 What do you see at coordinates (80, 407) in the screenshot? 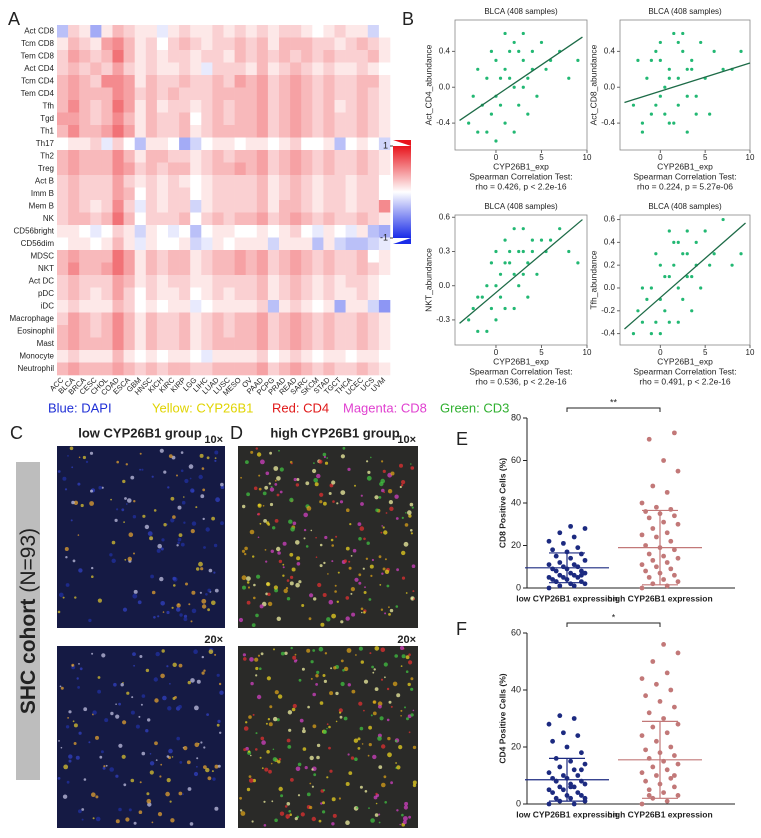
I see `stain-legend: Blue: DAPI` at bounding box center [80, 407].